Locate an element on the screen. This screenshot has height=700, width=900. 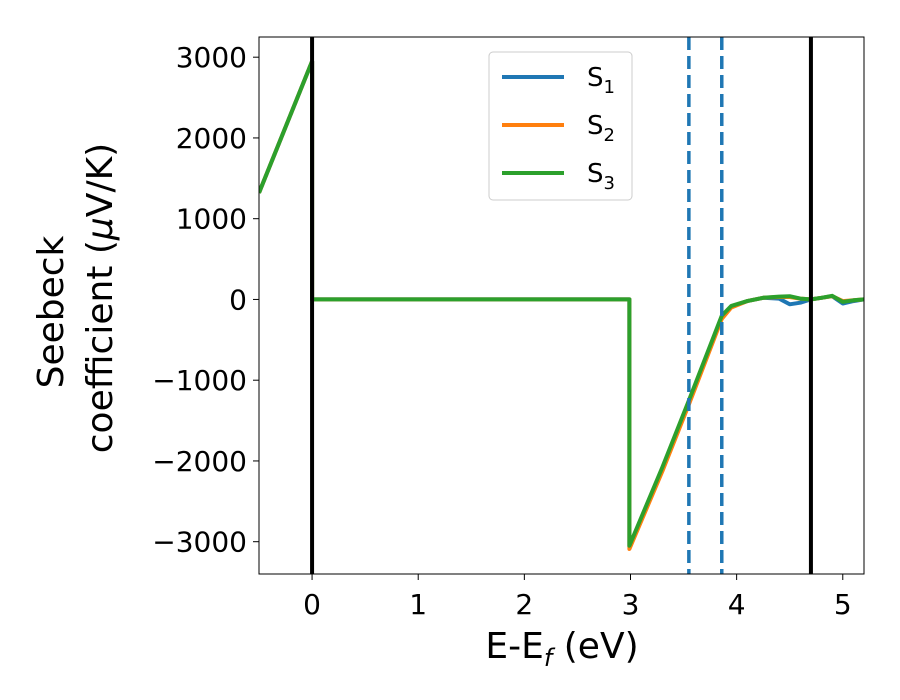
y-tick-label: 1000 is located at coordinates (211, 219).